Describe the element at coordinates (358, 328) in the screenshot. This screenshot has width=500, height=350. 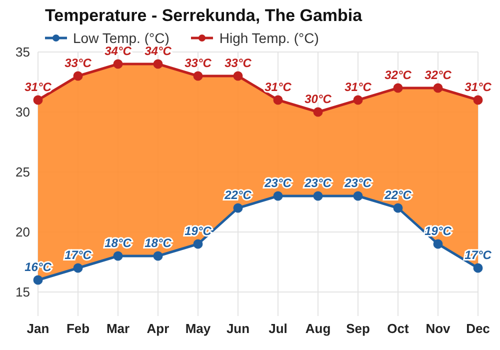
I see `x-tick-label: Sep` at that location.